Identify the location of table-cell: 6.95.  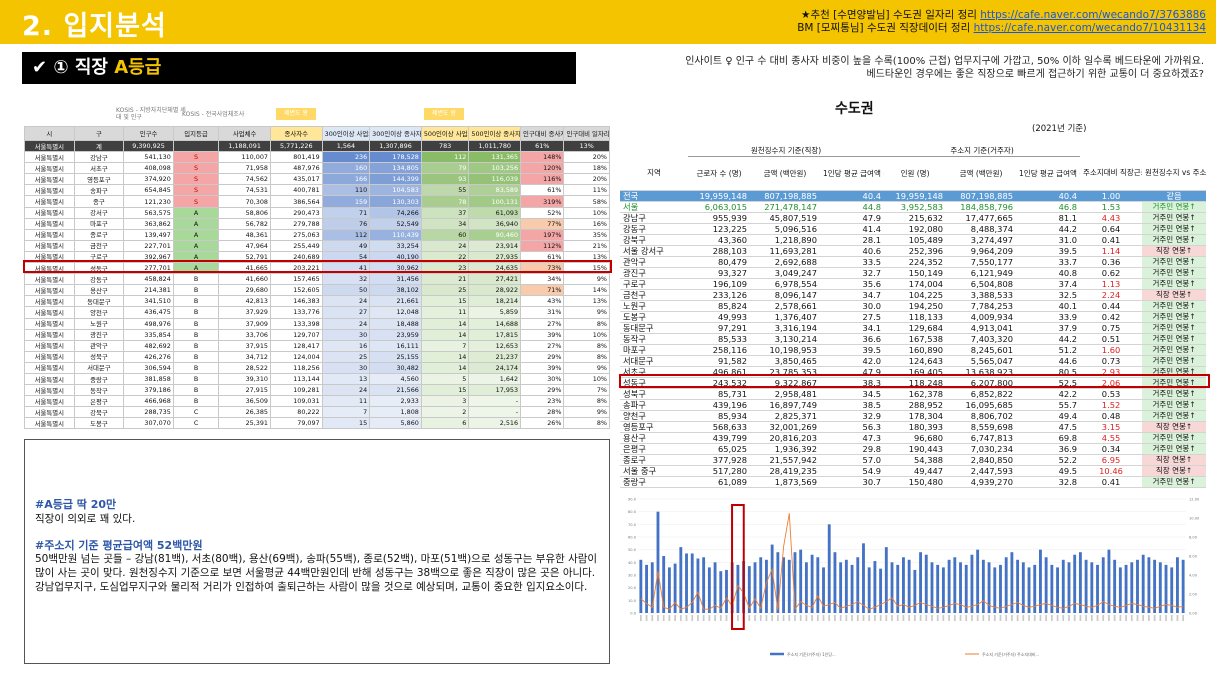
(1111, 460).